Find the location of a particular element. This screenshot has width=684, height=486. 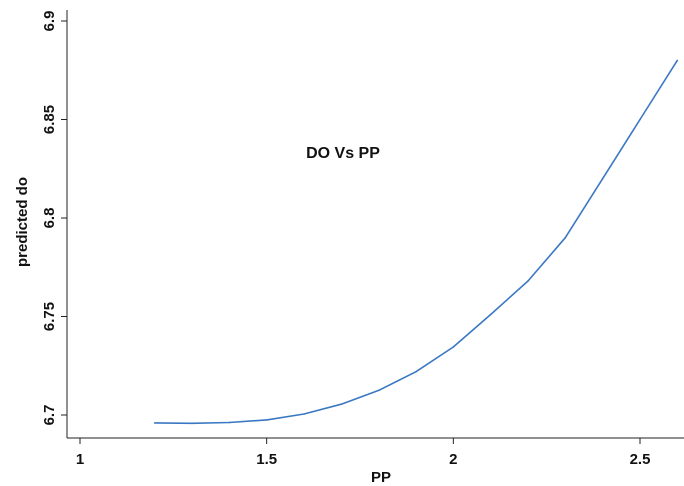

y-axis-title: predicted do is located at coordinates (22, 222).